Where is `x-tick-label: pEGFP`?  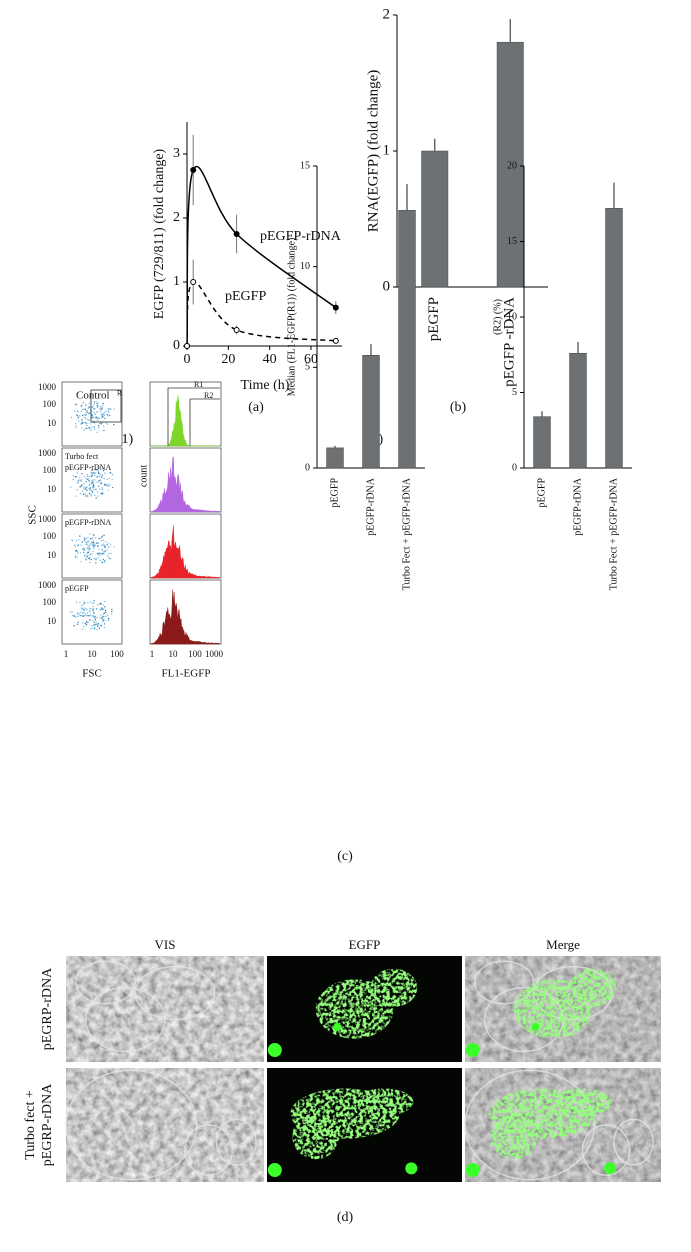
x-tick-label: pEGFP is located at coordinates (434, 319).